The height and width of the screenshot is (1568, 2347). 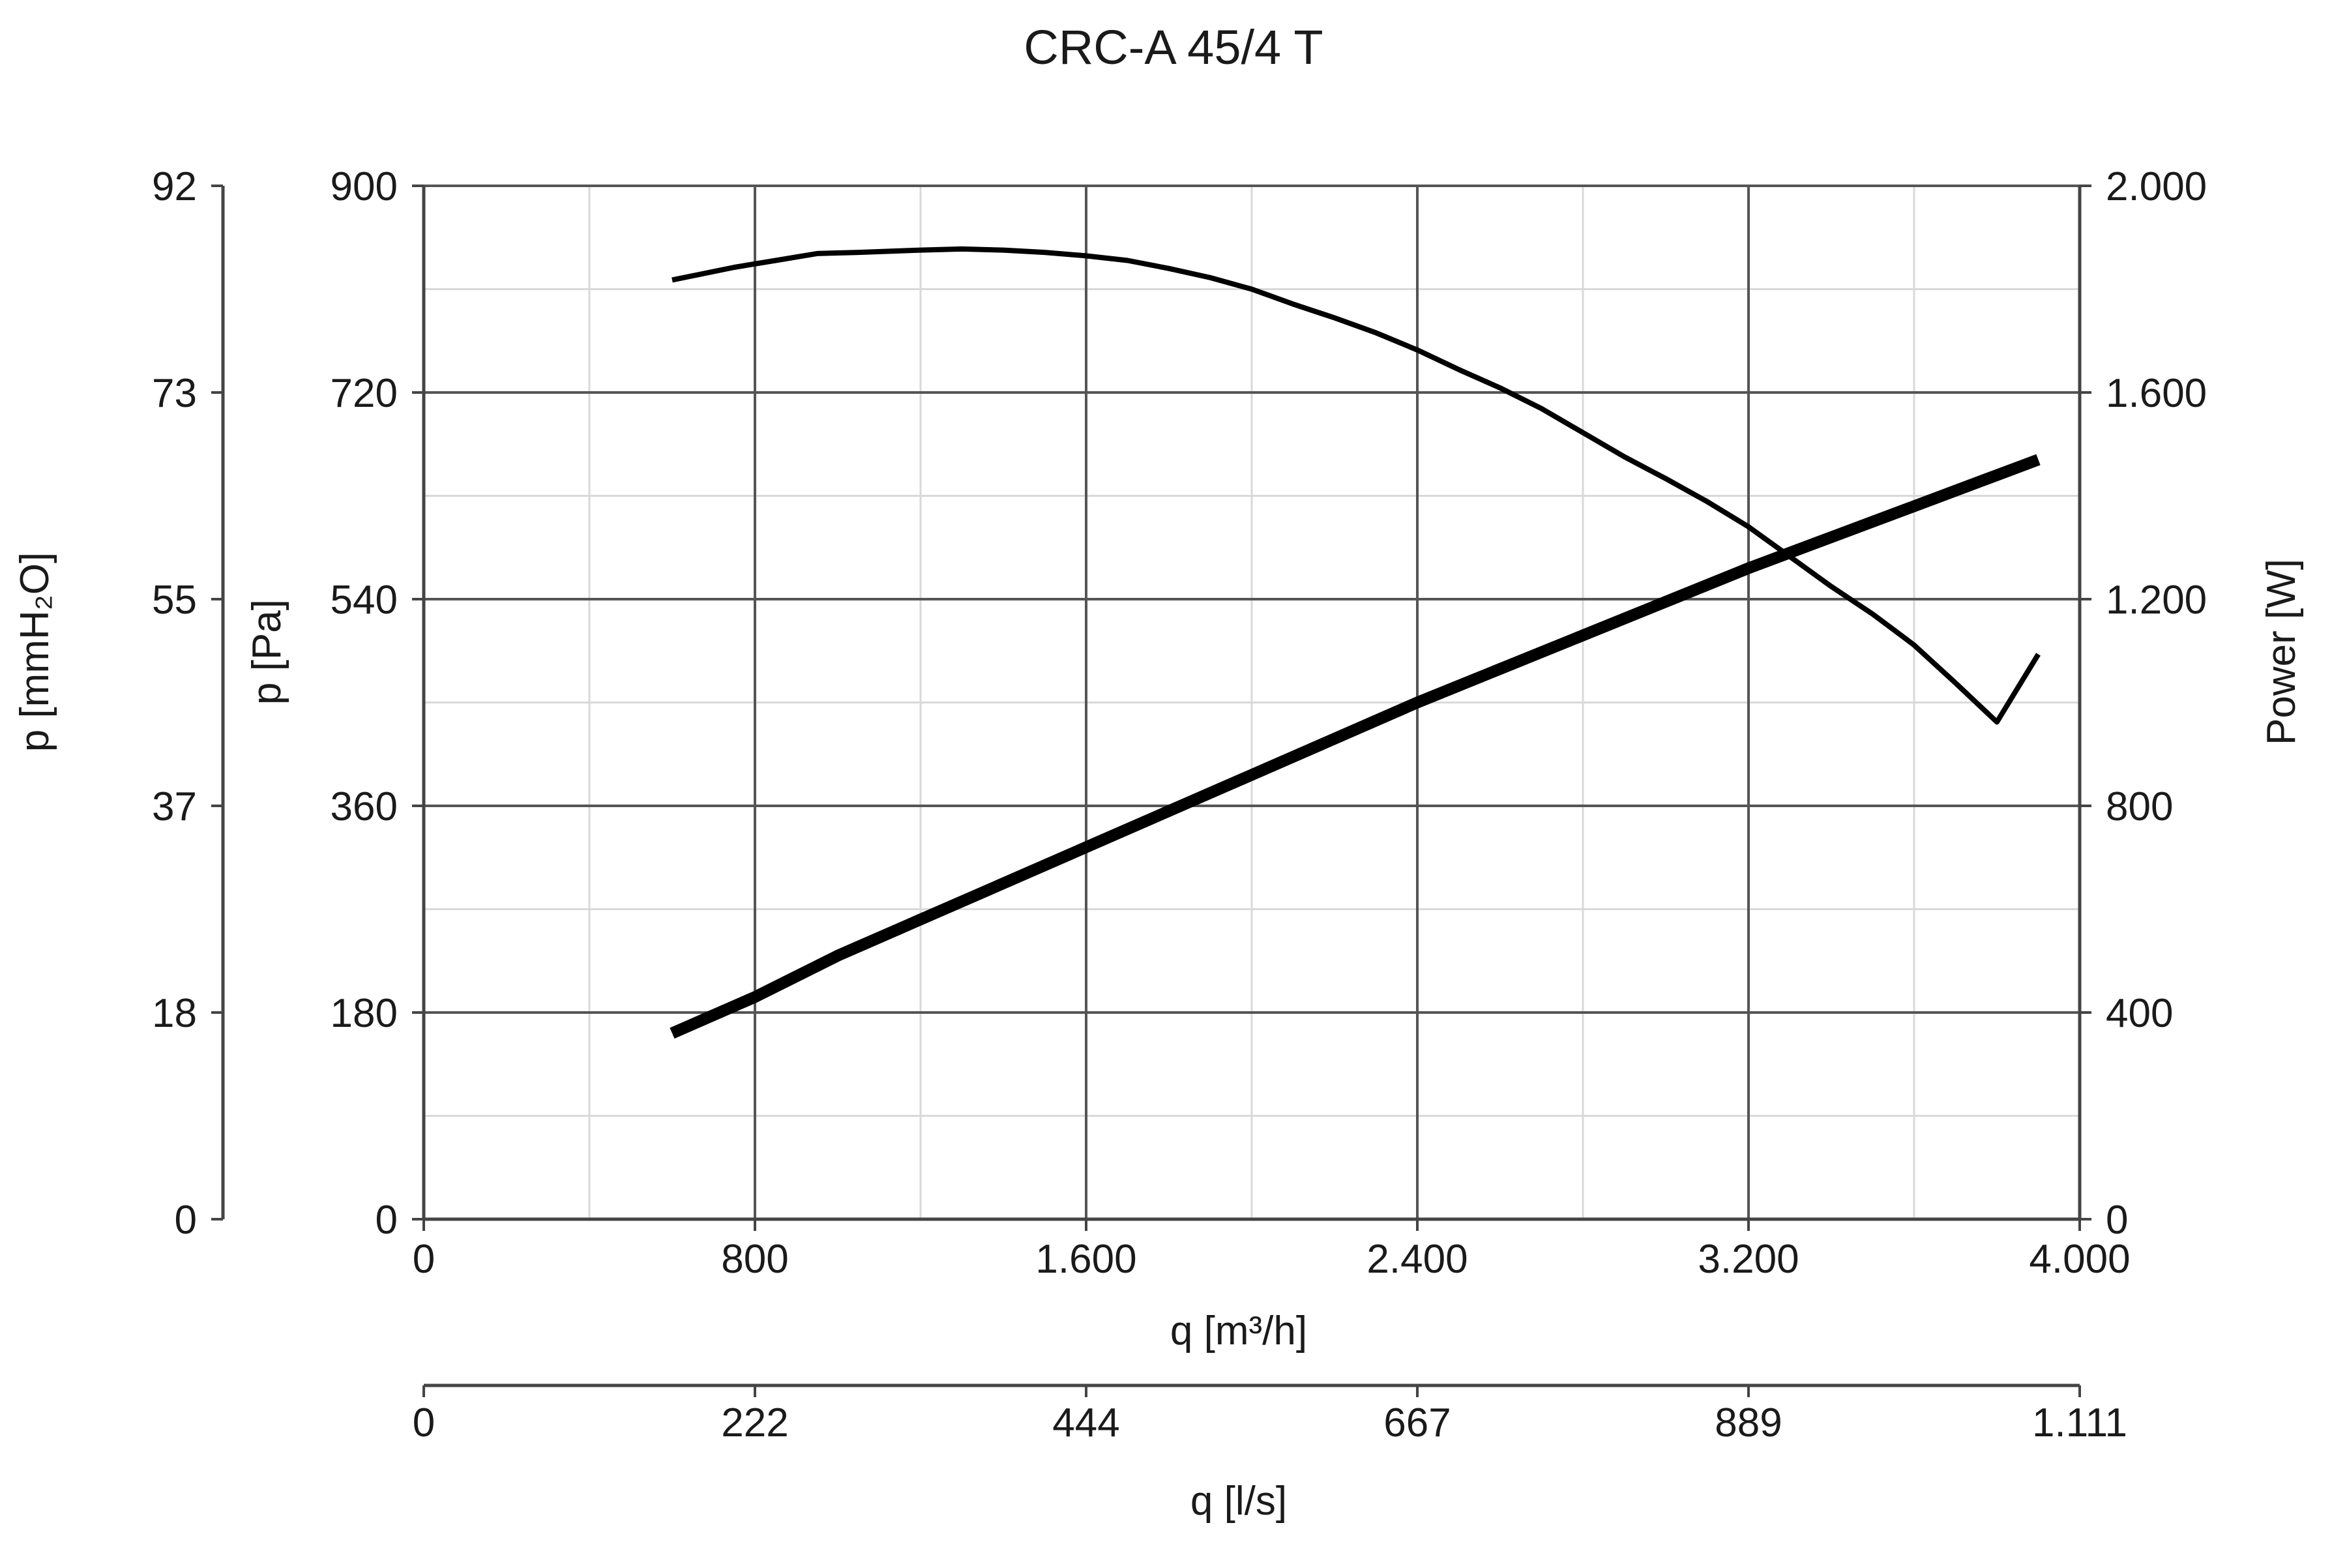 I want to click on y-left-tick-label: 180, so click(x=364, y=1014).